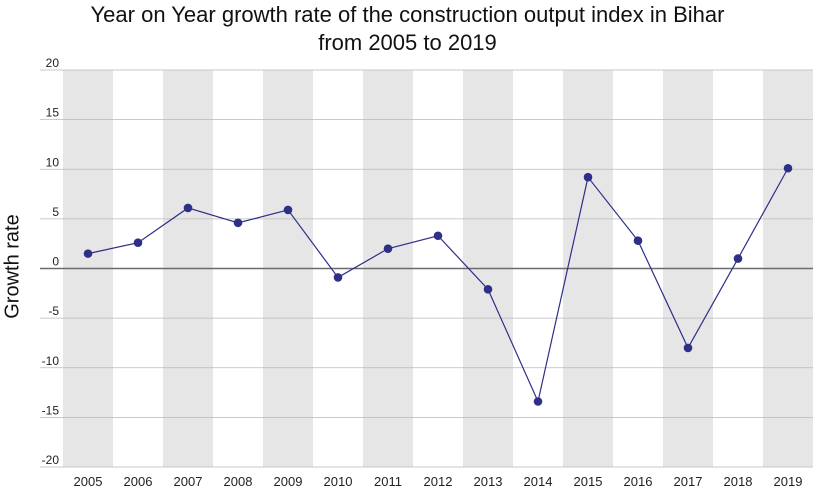  What do you see at coordinates (55, 212) in the screenshot?
I see `y-tick-label: 5` at bounding box center [55, 212].